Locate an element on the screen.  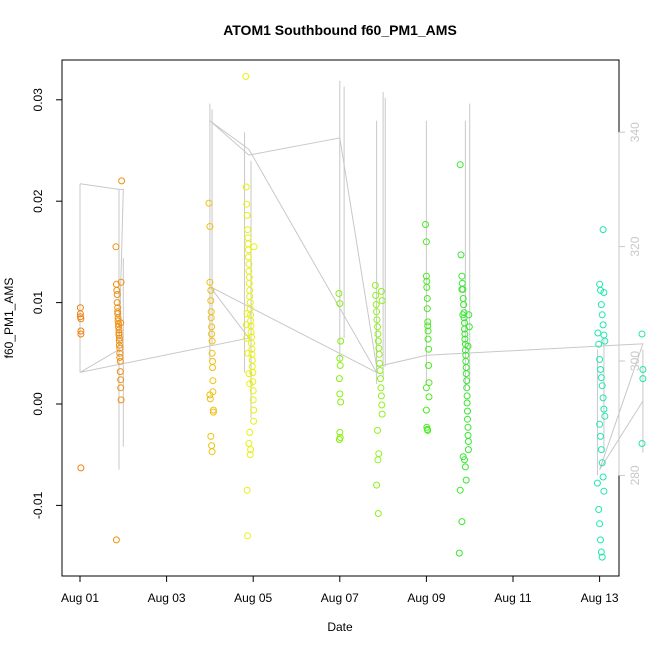
x-tick-label: Aug 01 is located at coordinates (80, 598).